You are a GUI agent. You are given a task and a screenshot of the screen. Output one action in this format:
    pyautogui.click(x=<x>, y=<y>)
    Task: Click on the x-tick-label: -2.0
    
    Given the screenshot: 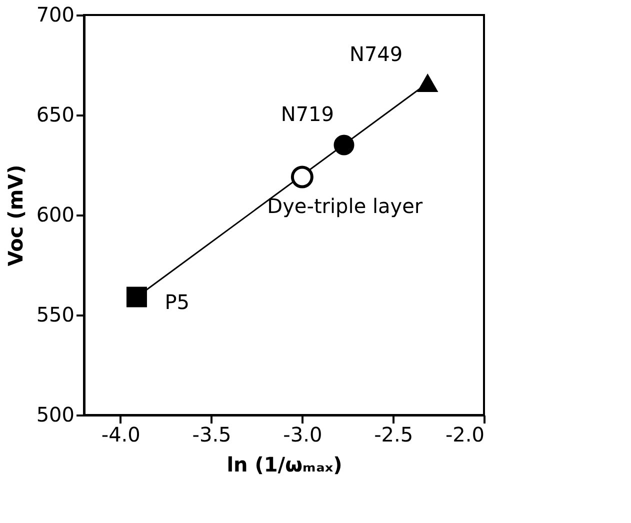 What is the action you would take?
    pyautogui.click(x=464, y=434)
    